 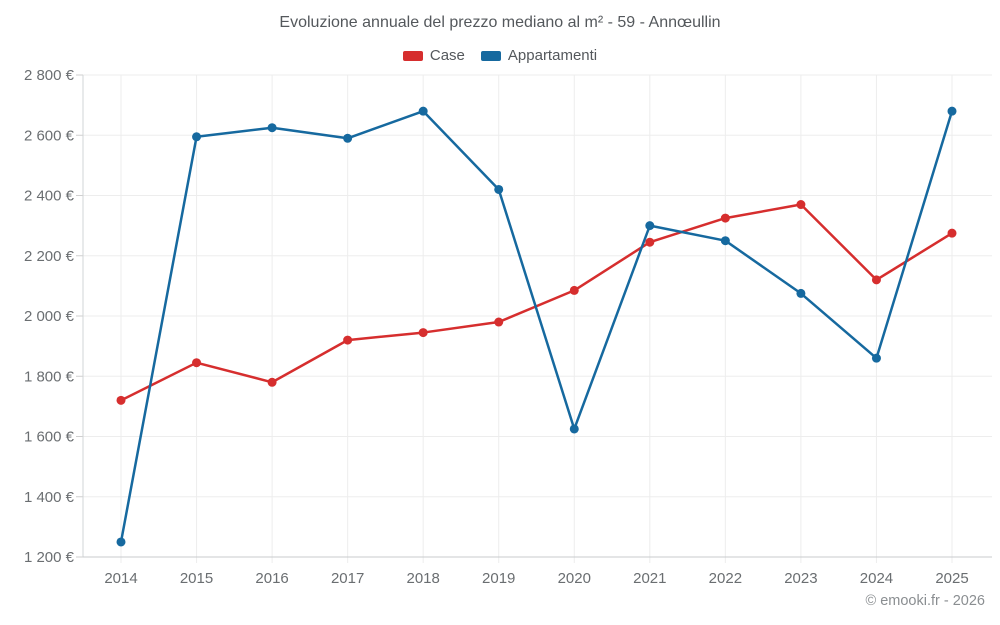 I want to click on x-tick-label: 2019, so click(x=498, y=578).